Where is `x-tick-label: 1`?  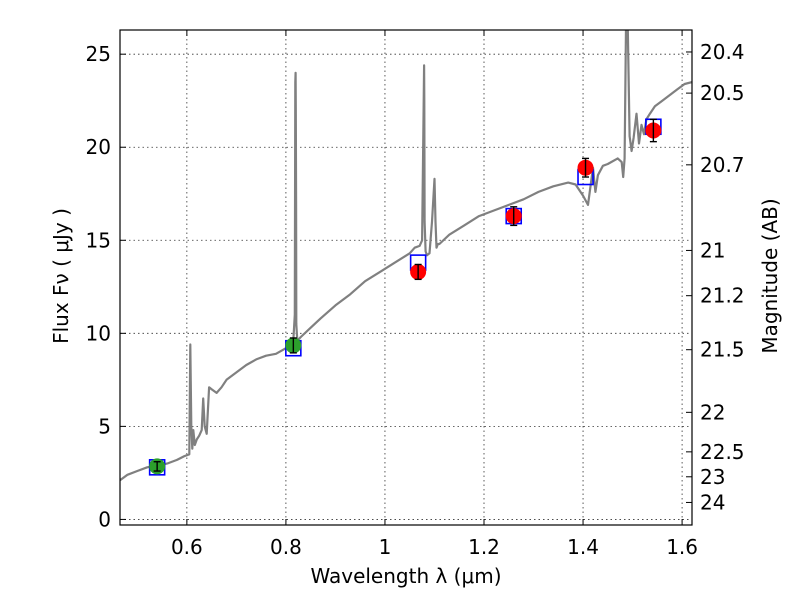
x-tick-label: 1 is located at coordinates (385, 547).